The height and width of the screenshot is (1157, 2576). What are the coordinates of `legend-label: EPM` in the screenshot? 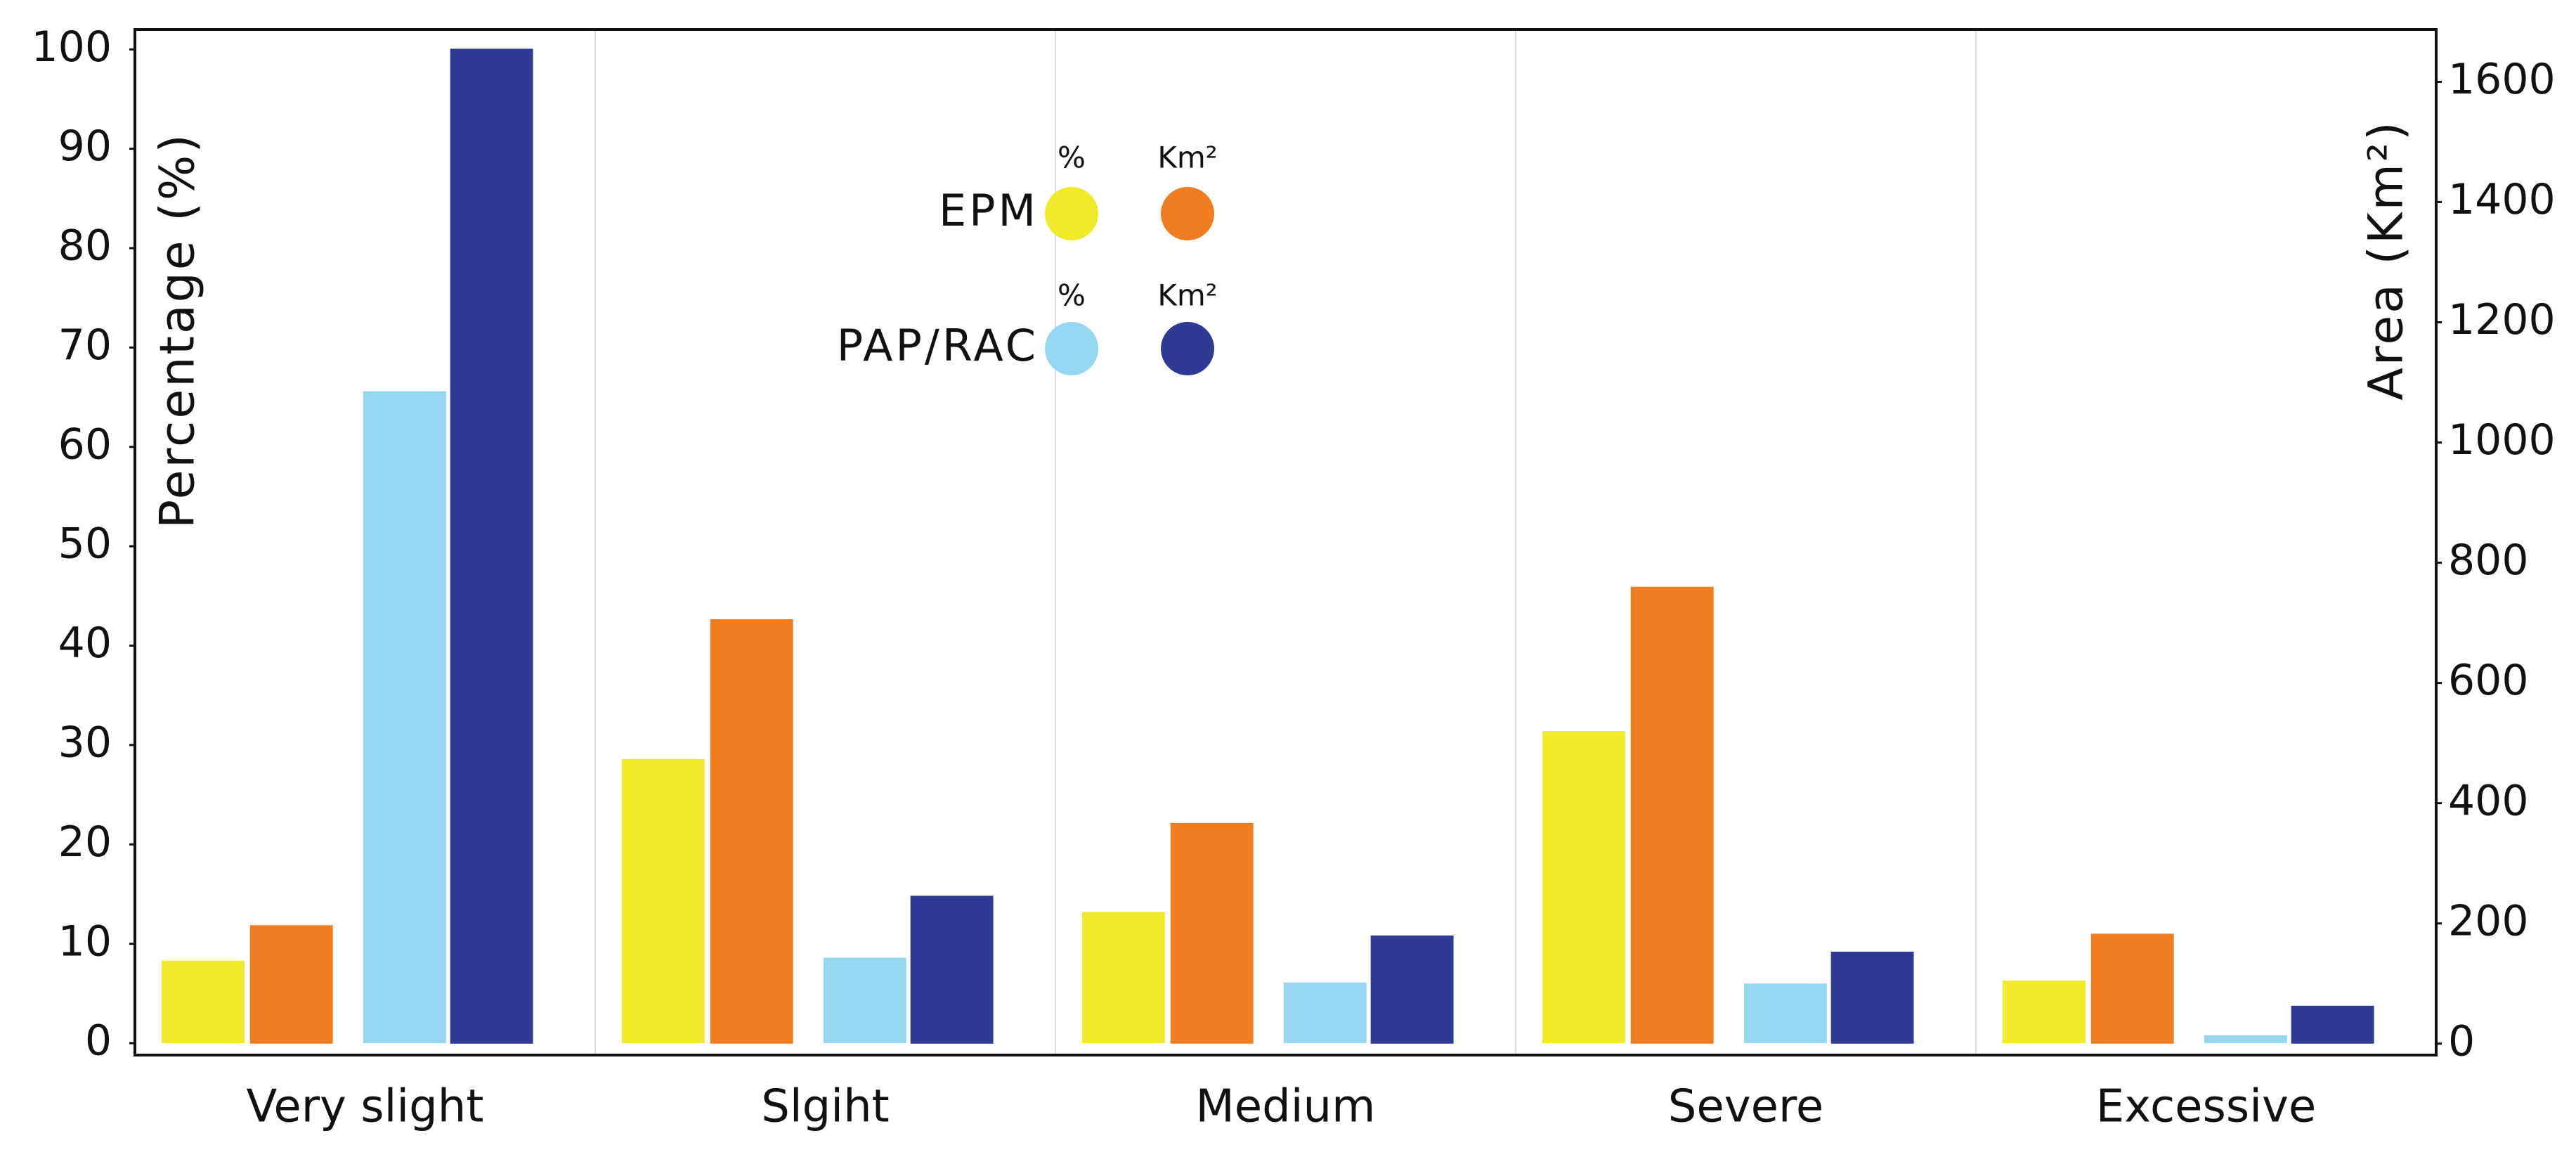 It's located at (989, 210).